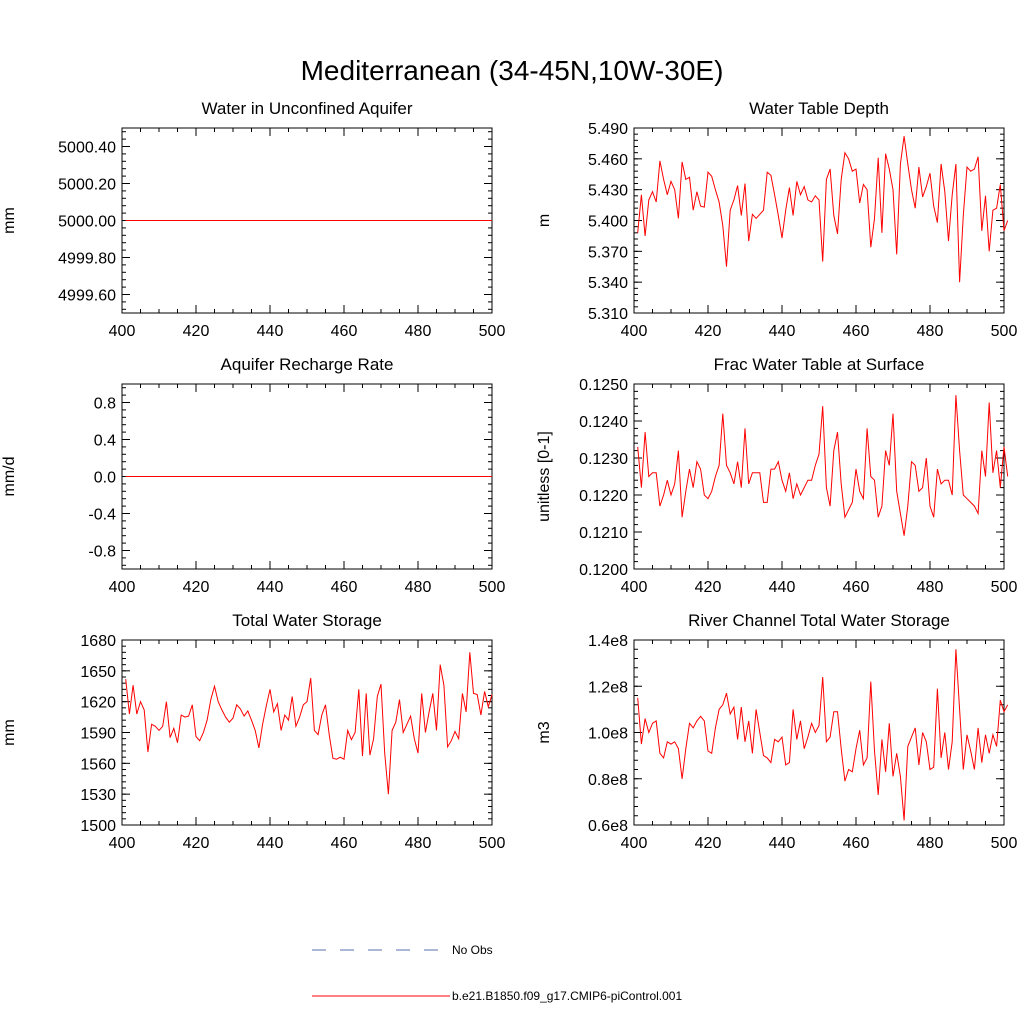  What do you see at coordinates (105, 441) in the screenshot?
I see `y-tick-label: 0.4` at bounding box center [105, 441].